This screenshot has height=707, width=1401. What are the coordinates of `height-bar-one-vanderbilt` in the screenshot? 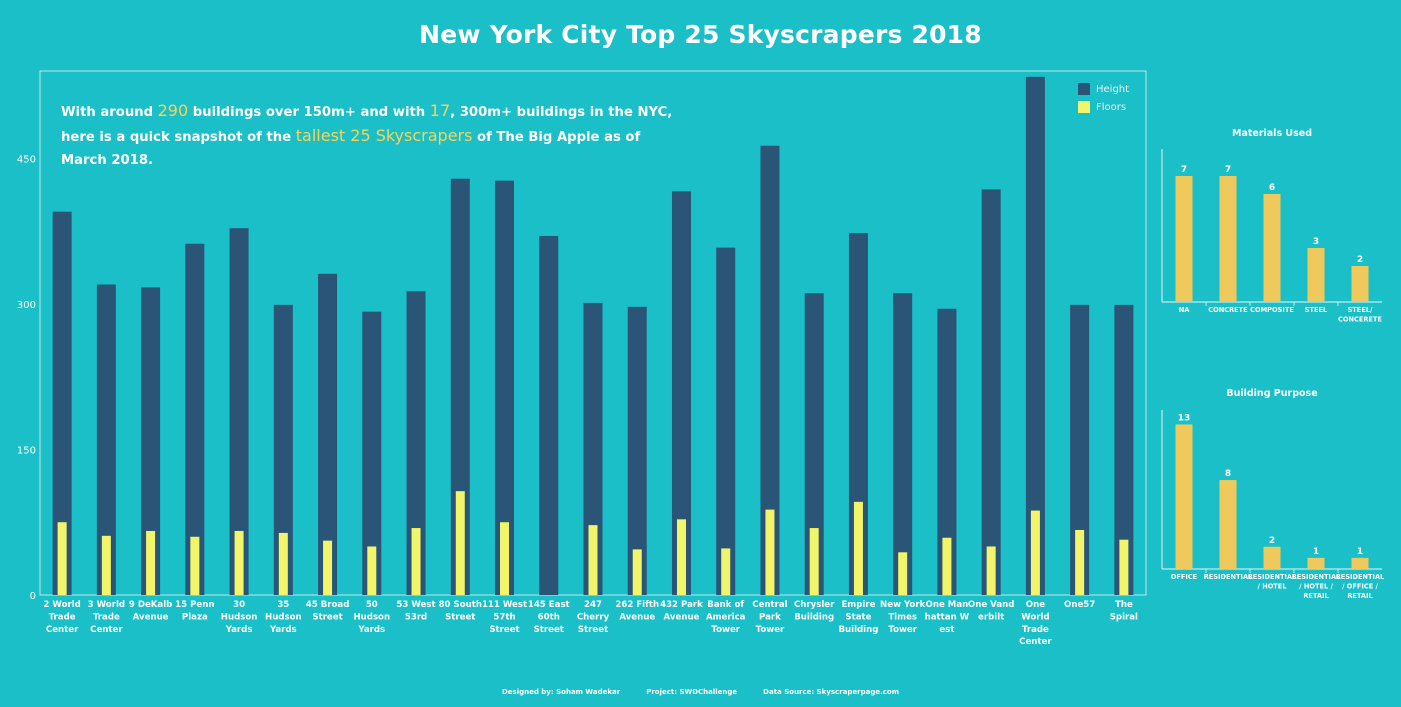 It's located at (991, 392).